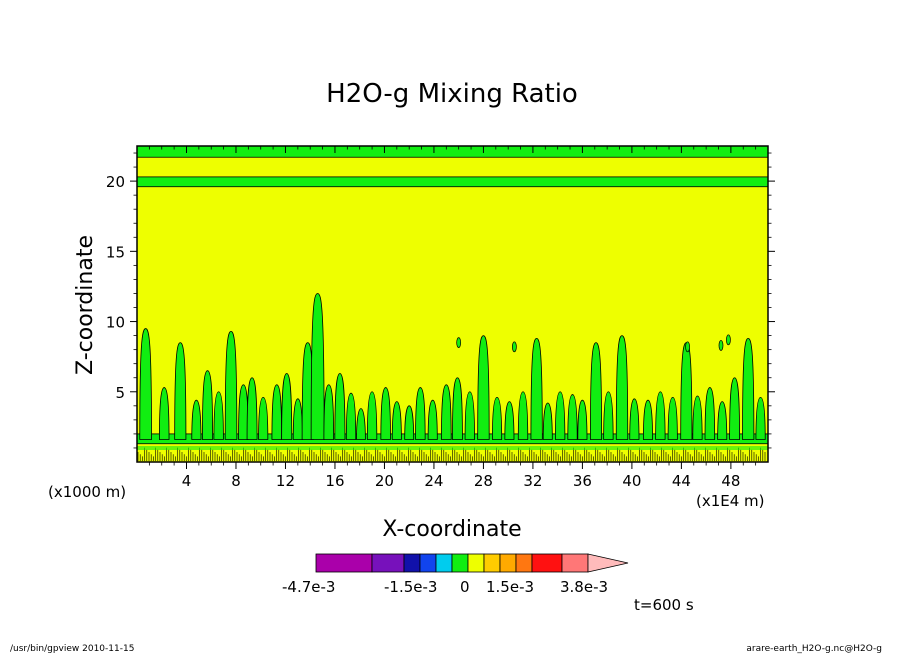 The image size is (904, 654). What do you see at coordinates (532, 481) in the screenshot?
I see `x-tick-label: 32` at bounding box center [532, 481].